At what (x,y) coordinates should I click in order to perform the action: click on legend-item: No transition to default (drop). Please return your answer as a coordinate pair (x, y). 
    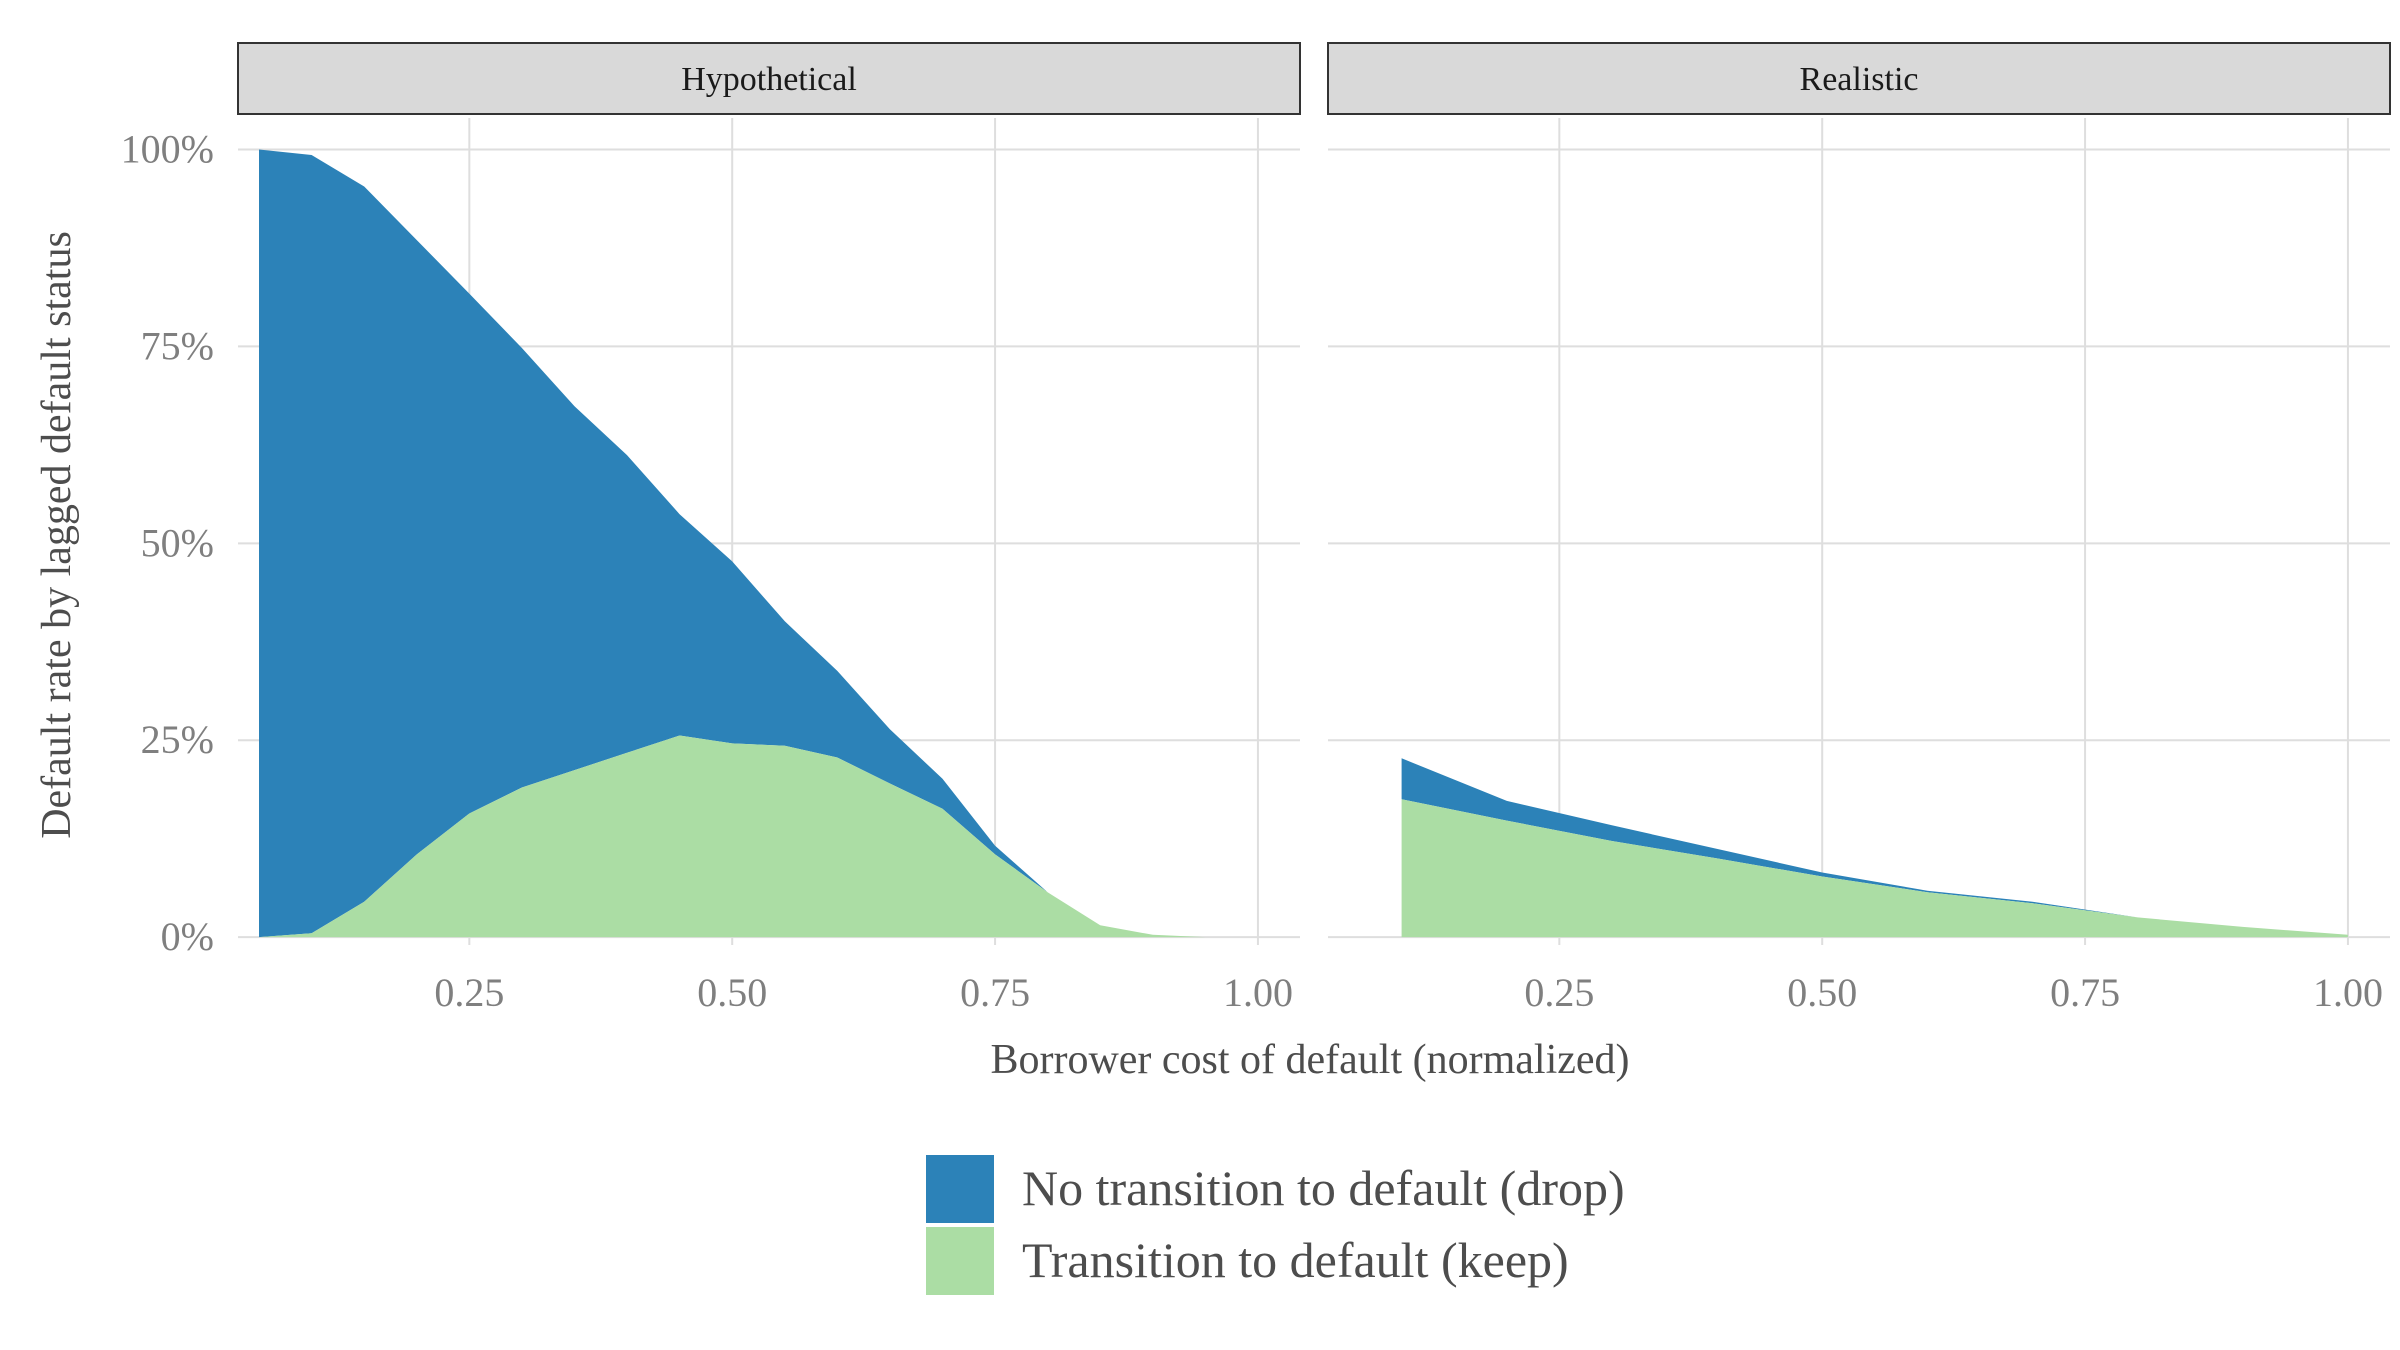
    Looking at the image, I should click on (1275, 1189).